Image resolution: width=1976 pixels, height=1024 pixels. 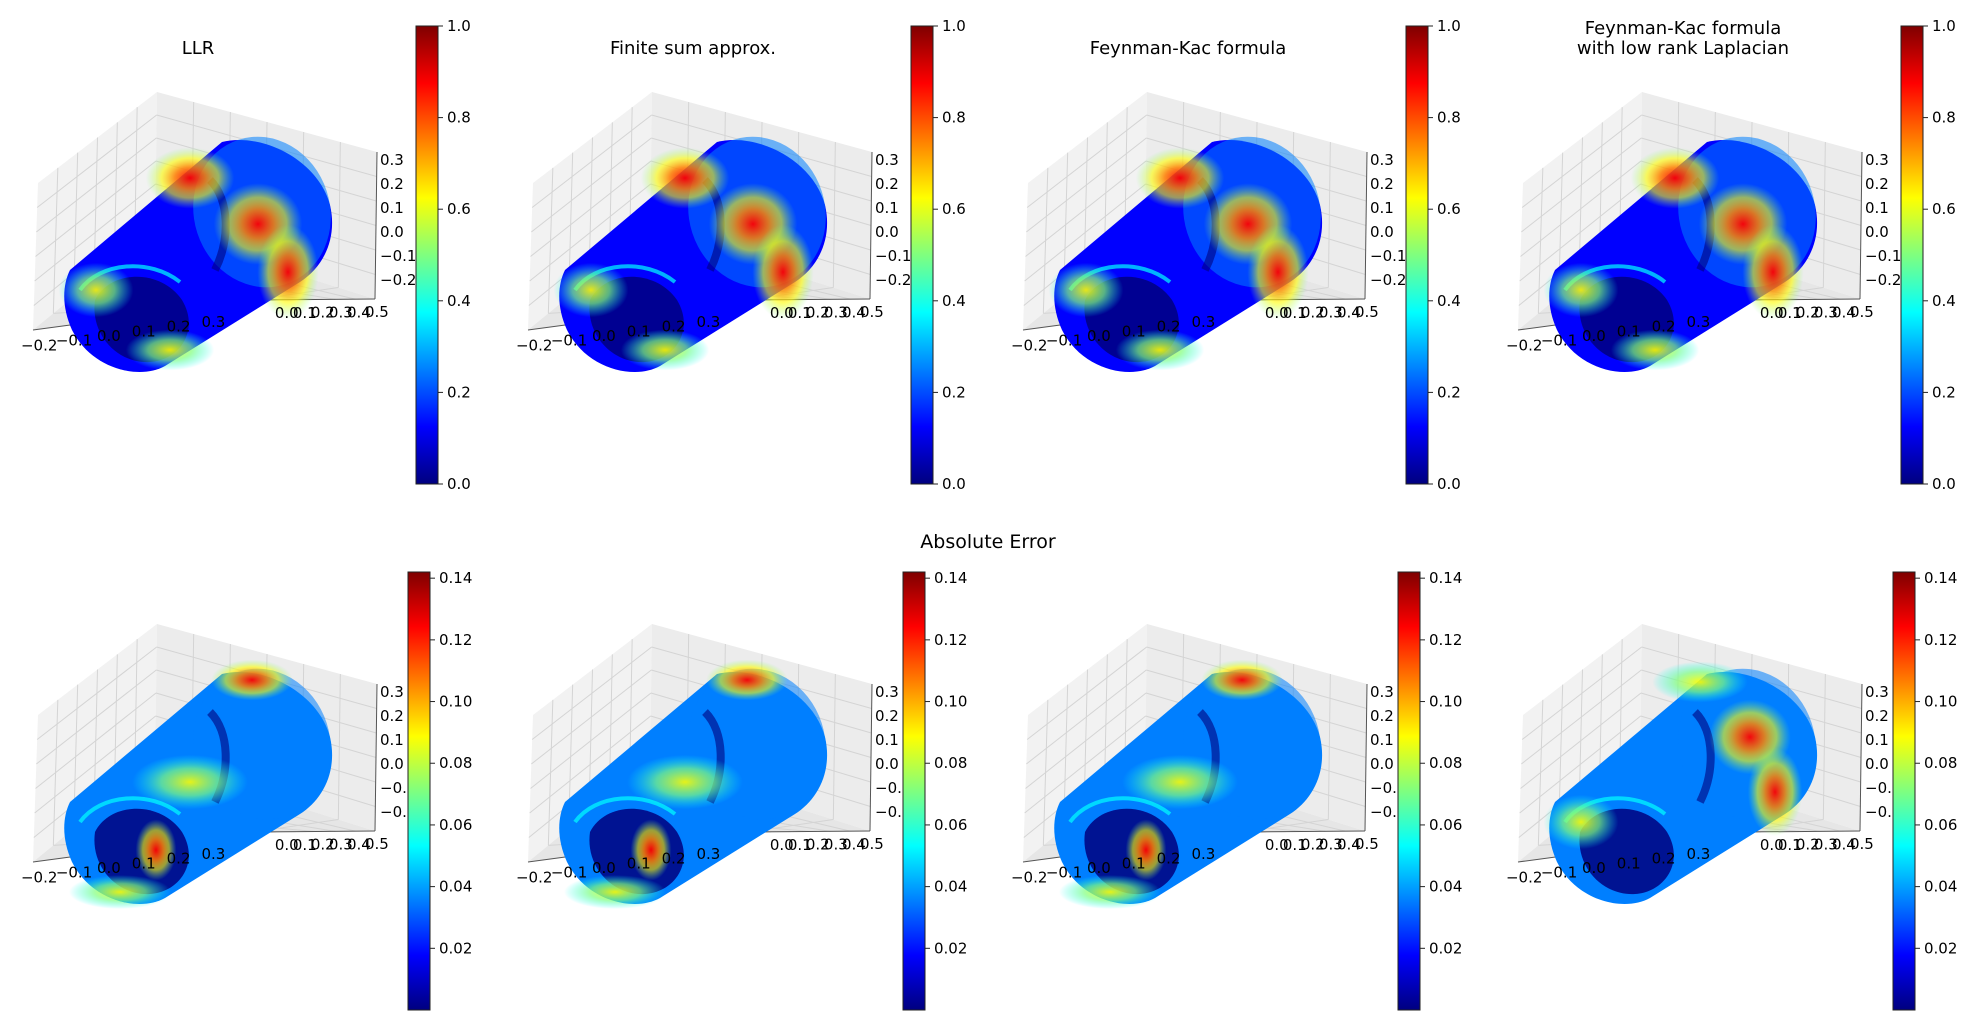 What do you see at coordinates (120, 892) in the screenshot?
I see `hotspot-bottom-band` at bounding box center [120, 892].